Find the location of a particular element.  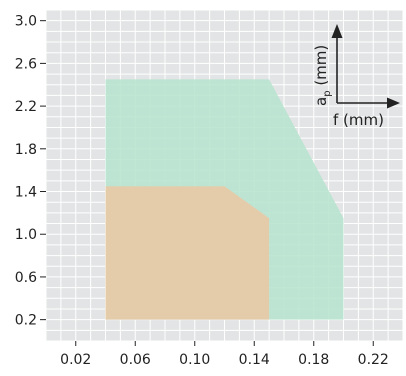

x-tick-label: 0.22 is located at coordinates (373, 360).